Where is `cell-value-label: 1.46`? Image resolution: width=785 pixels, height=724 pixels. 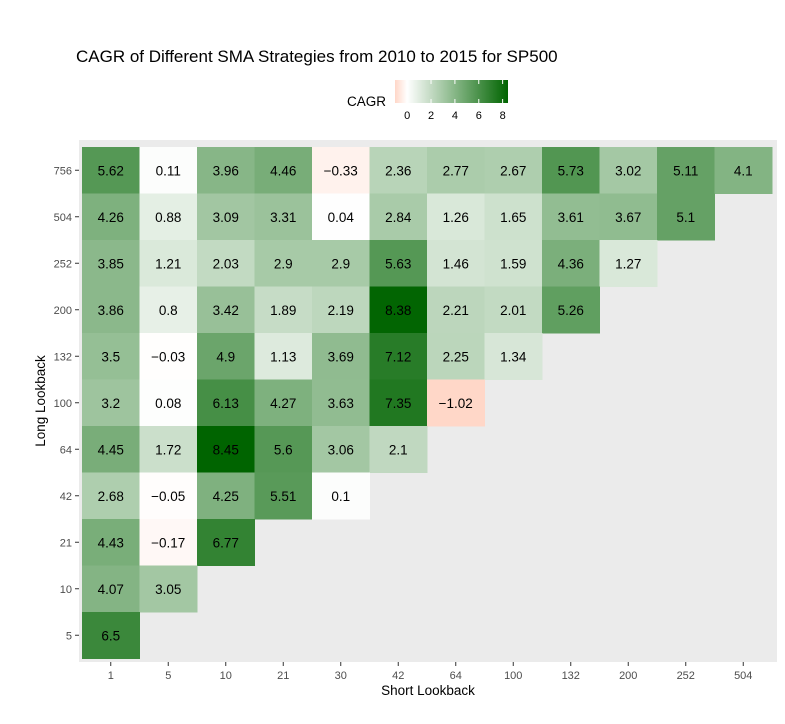 cell-value-label: 1.46 is located at coordinates (456, 263).